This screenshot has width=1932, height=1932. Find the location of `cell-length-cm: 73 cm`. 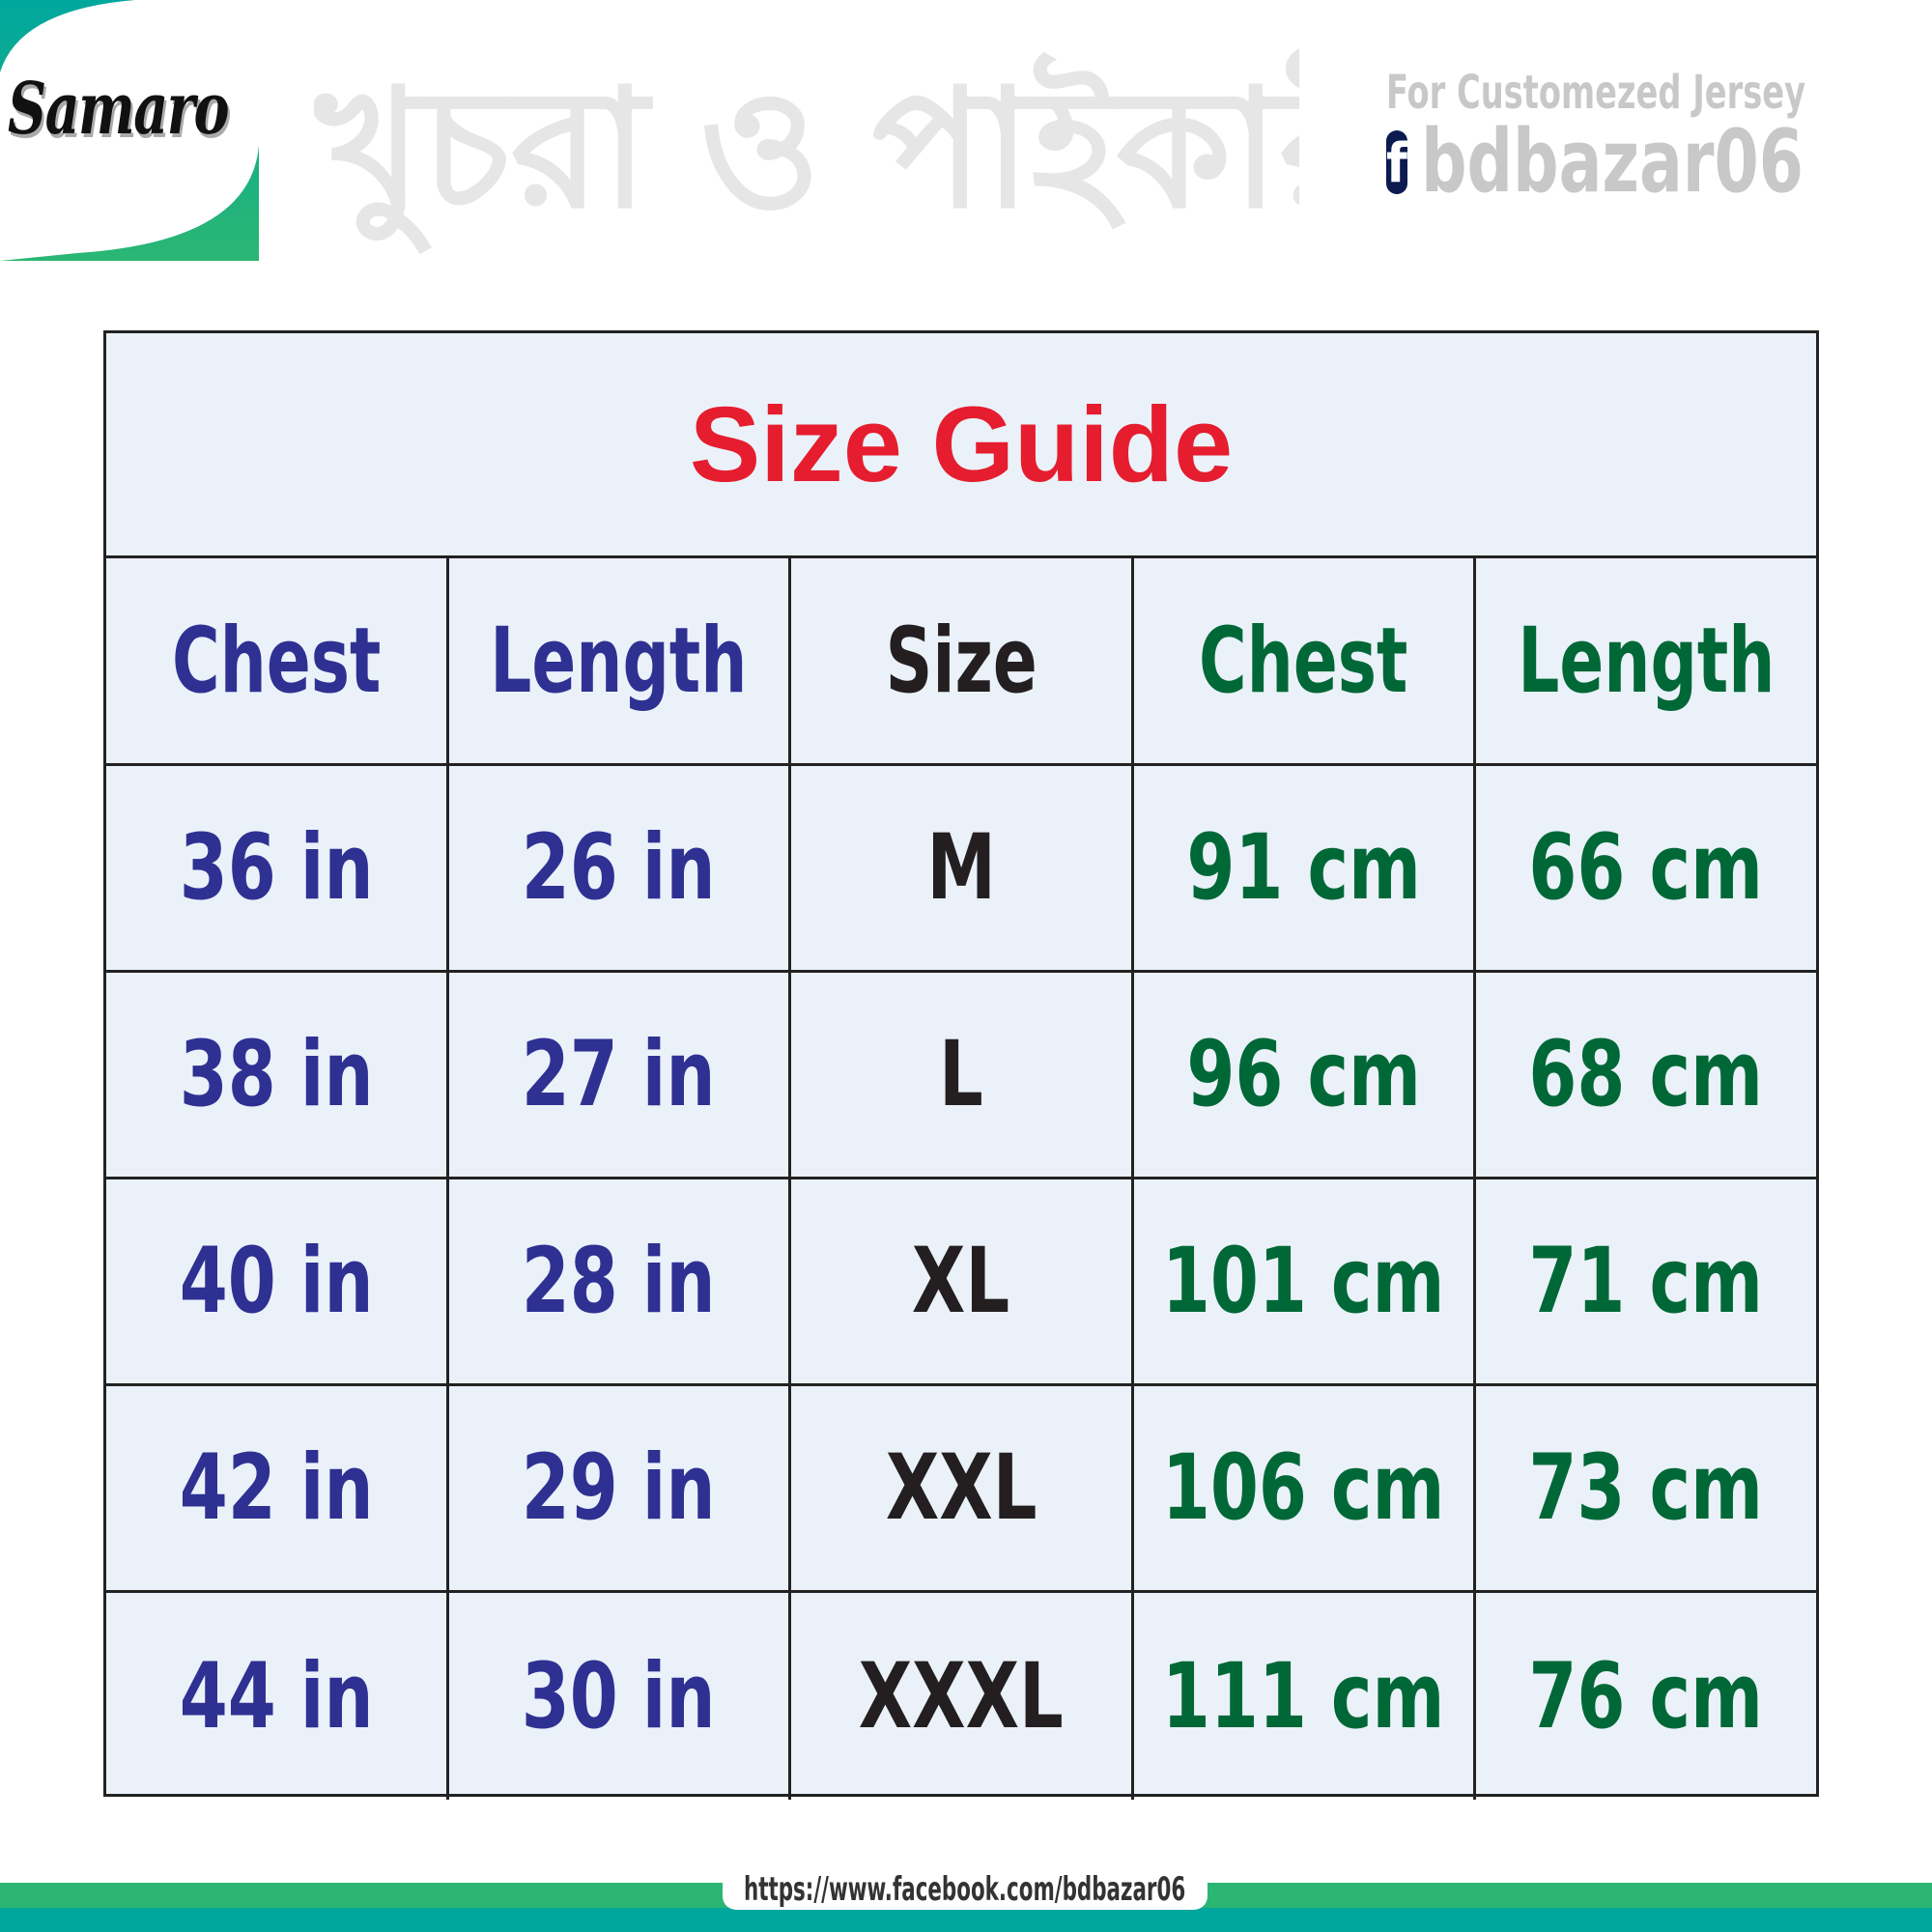

cell-length-cm: 73 cm is located at coordinates (1646, 1488).